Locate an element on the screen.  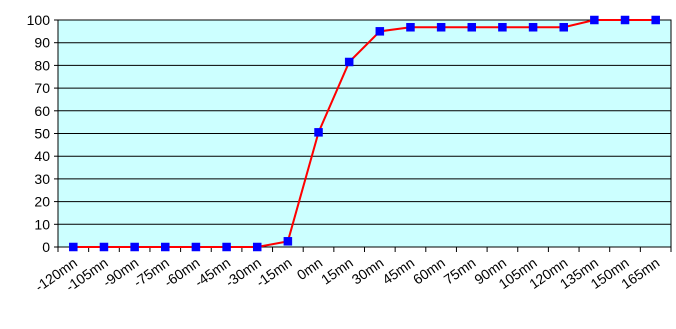
y-tick-label: 90 is located at coordinates (42, 43).